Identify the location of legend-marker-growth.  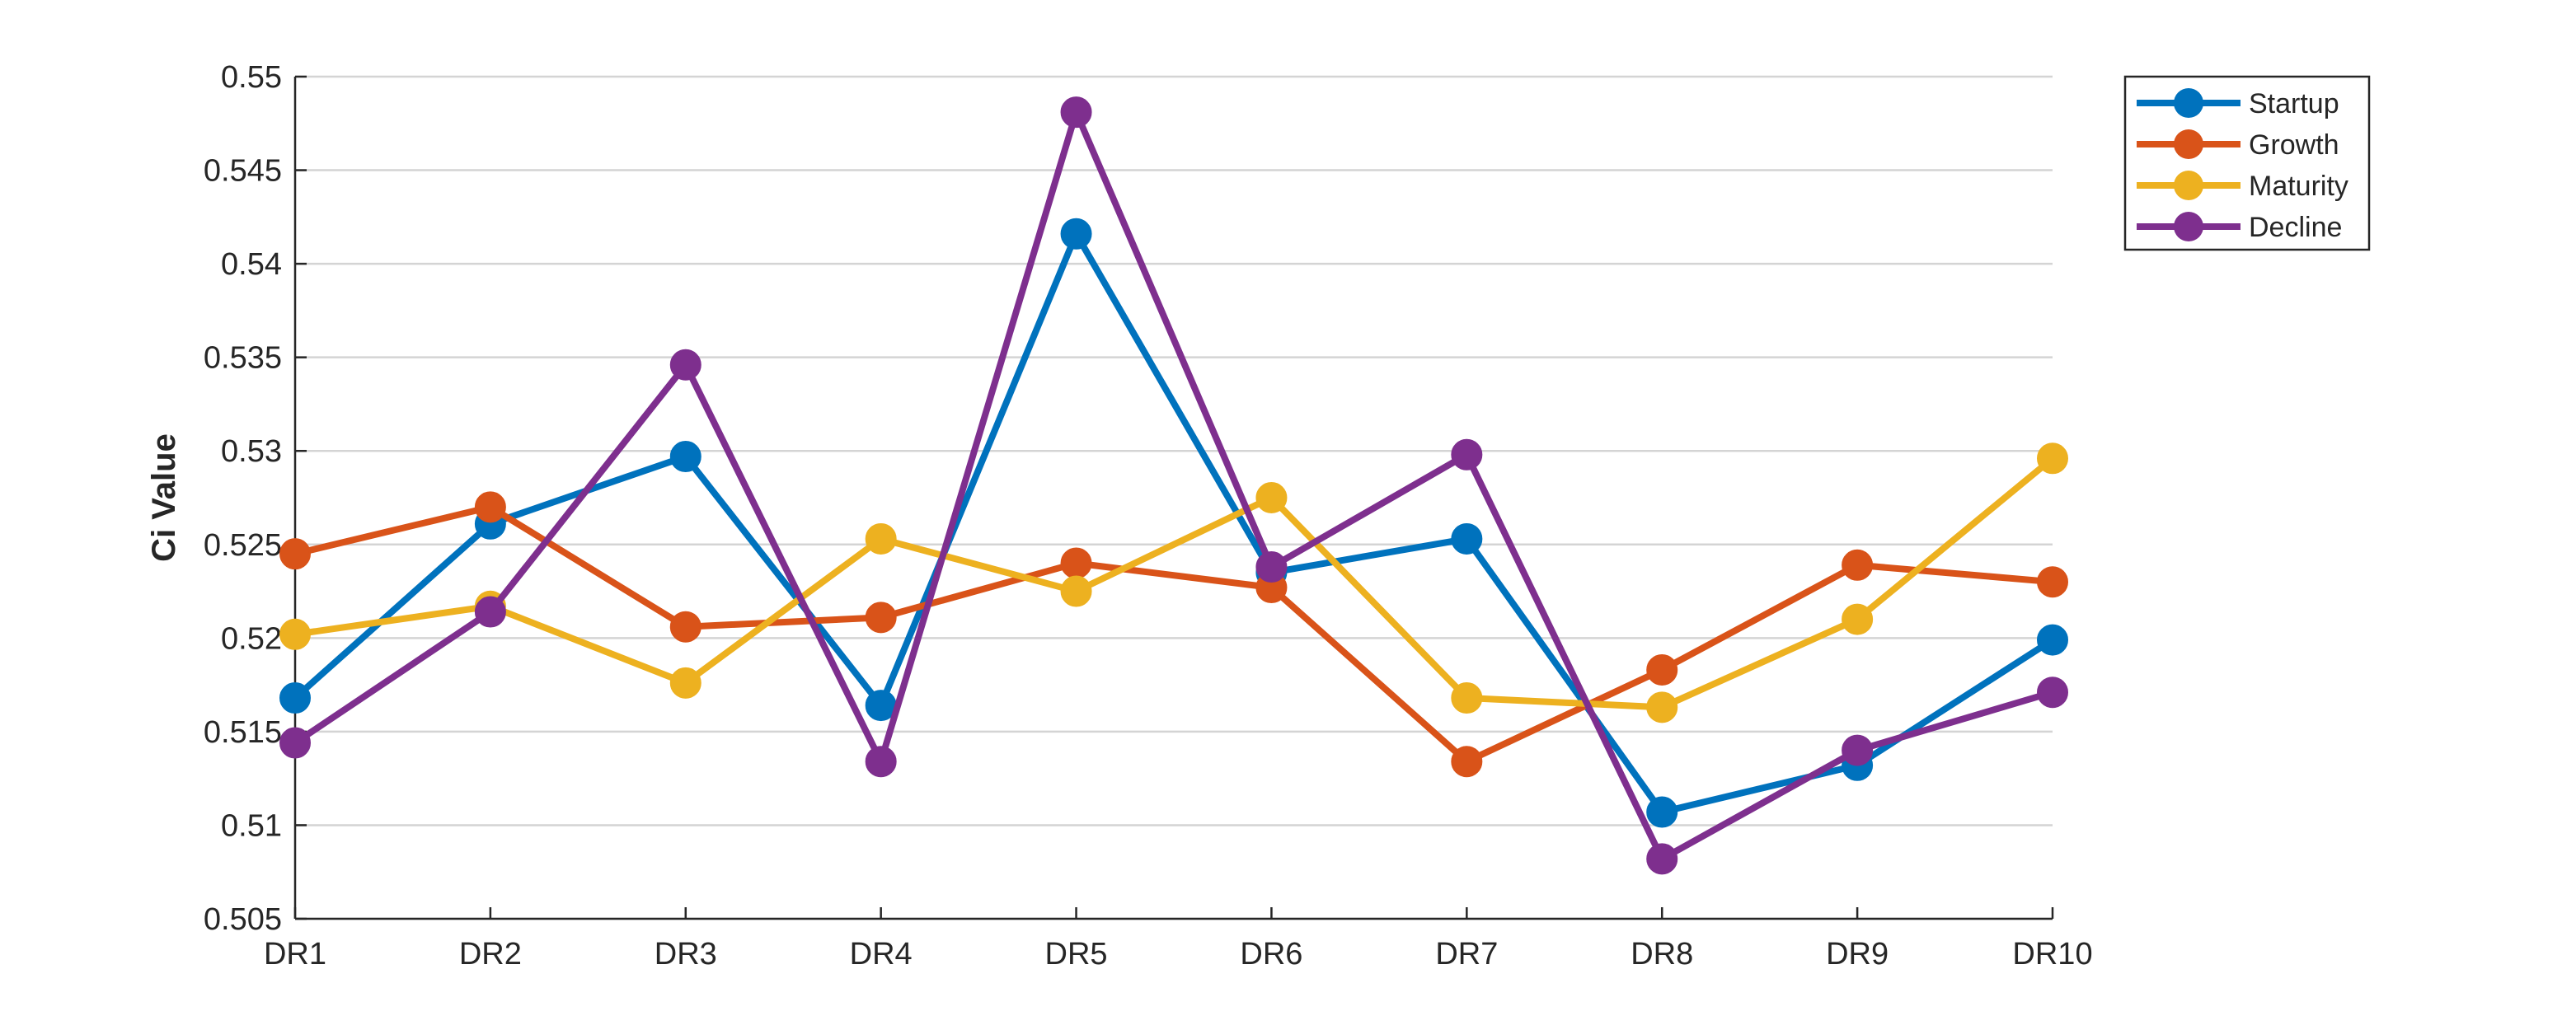
(2189, 144).